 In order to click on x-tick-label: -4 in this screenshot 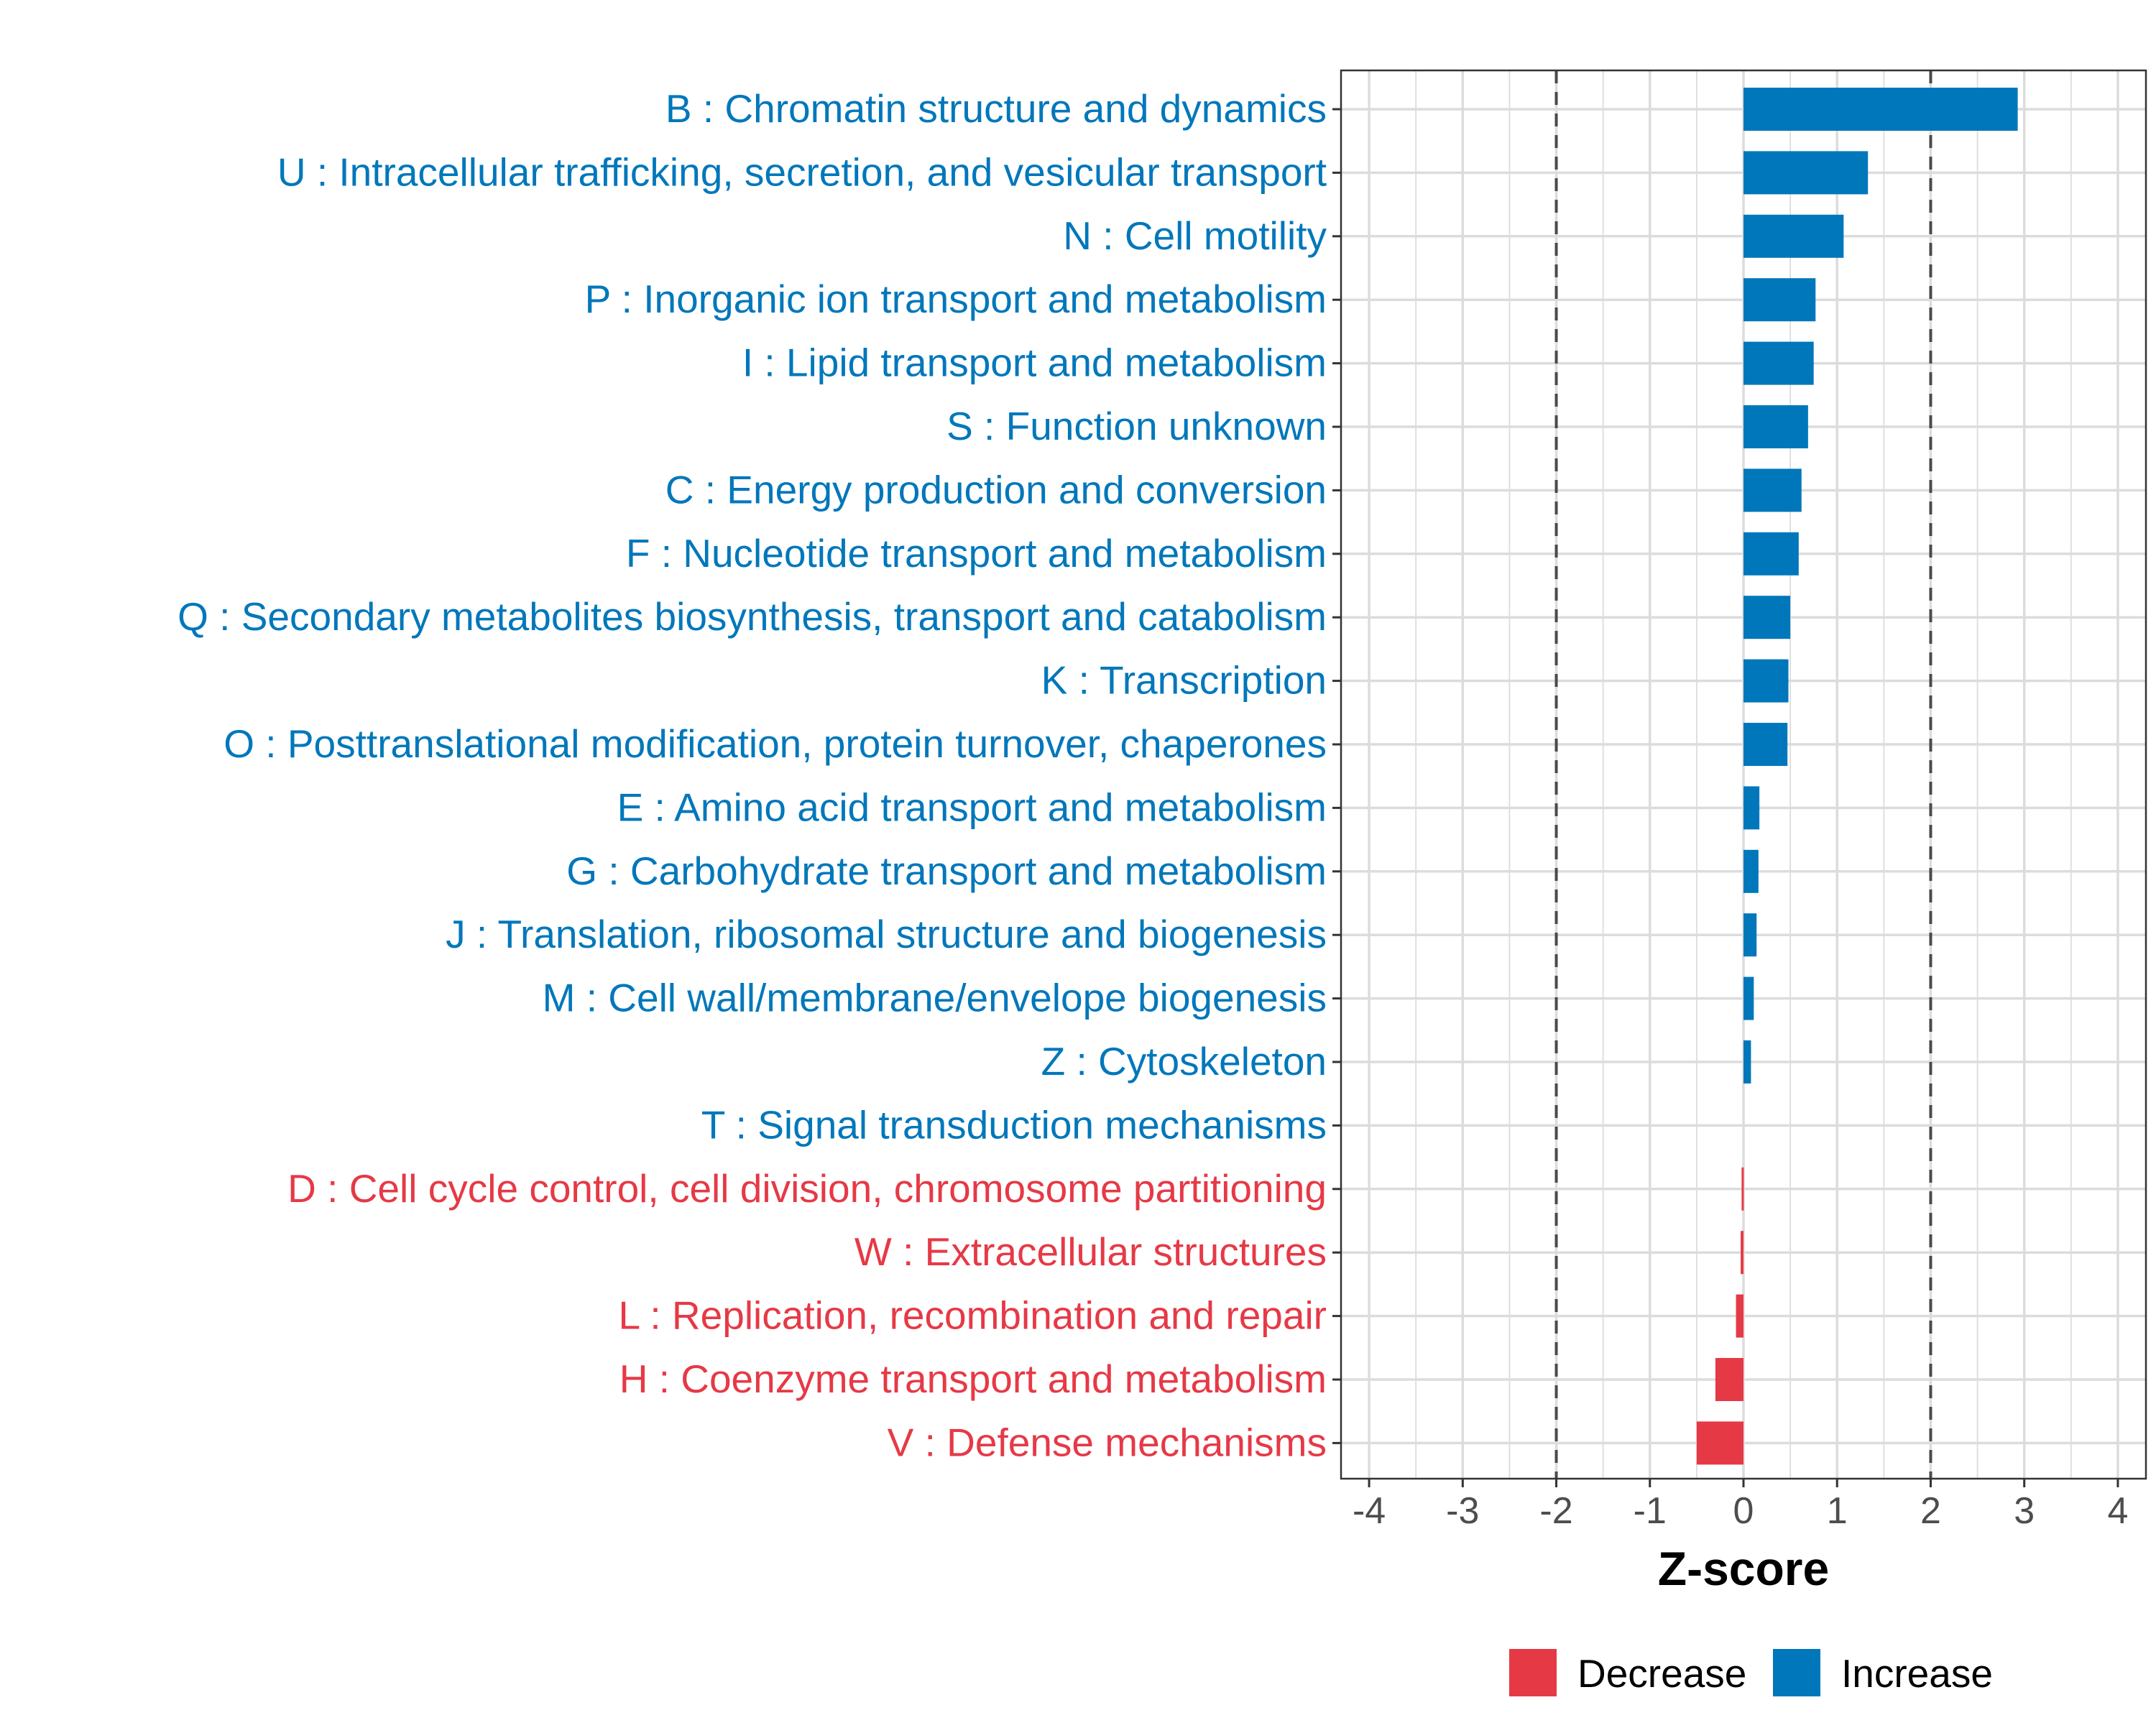, I will do `click(1369, 1511)`.